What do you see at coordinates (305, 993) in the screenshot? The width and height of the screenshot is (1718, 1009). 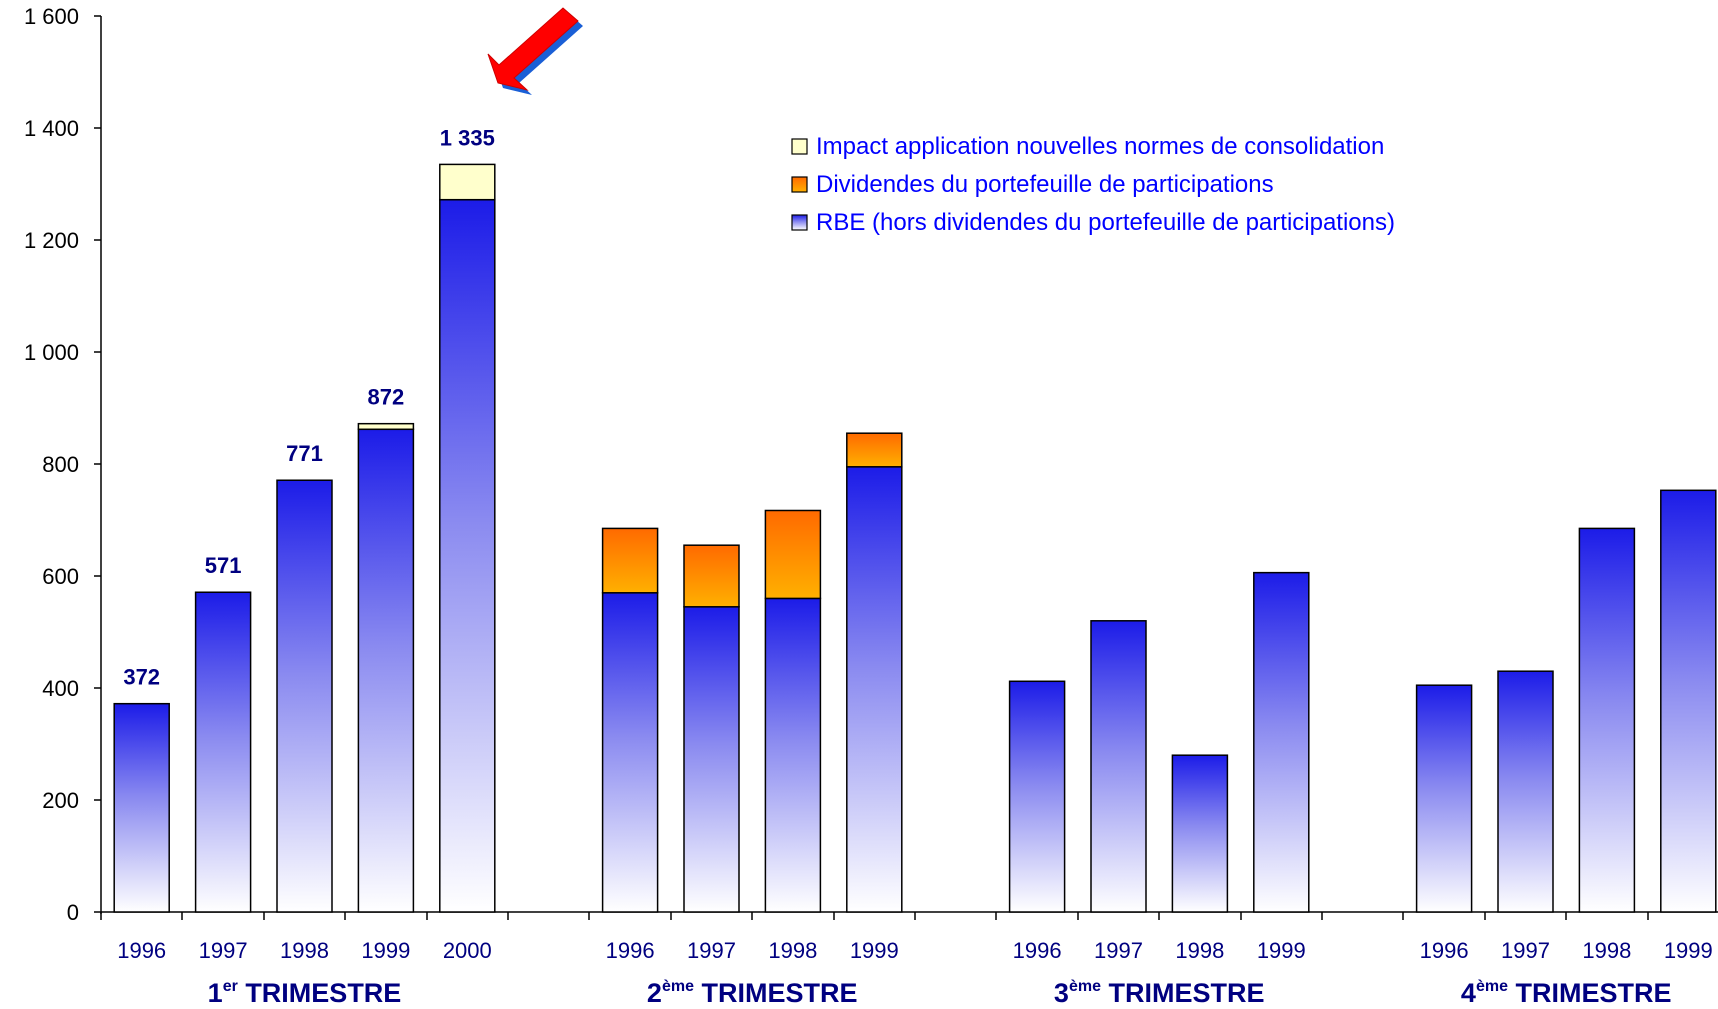 I see `group-label: 1er TRIMESTRE` at bounding box center [305, 993].